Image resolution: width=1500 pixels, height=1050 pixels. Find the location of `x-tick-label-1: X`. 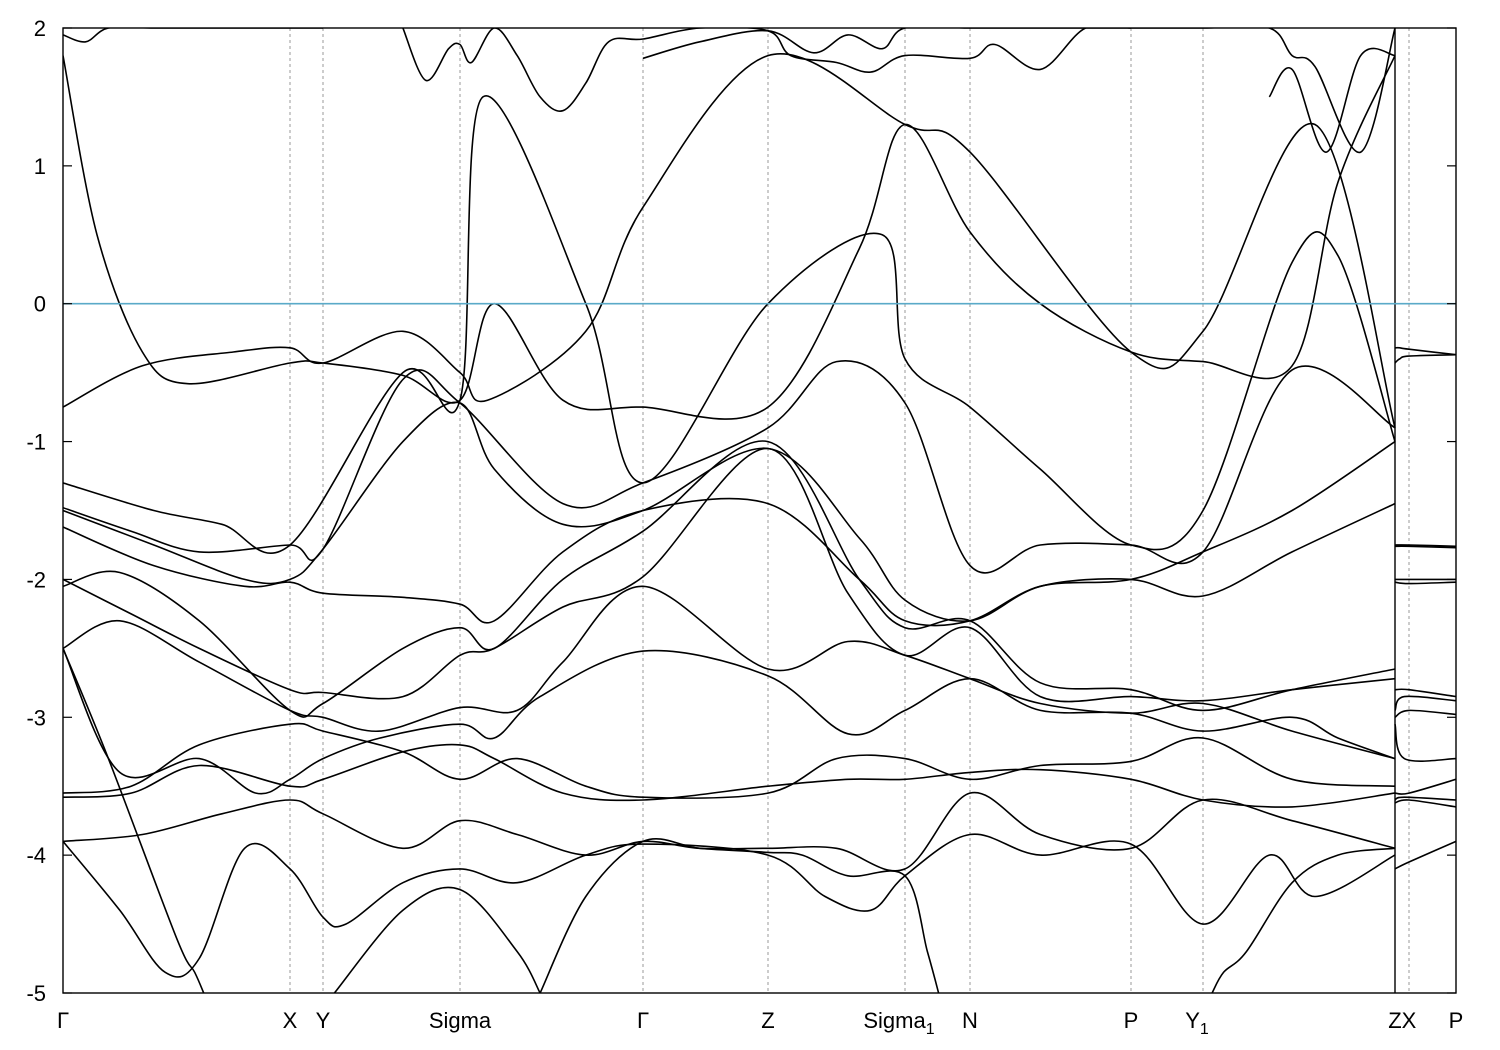

x-tick-label-1: X is located at coordinates (290, 1020).